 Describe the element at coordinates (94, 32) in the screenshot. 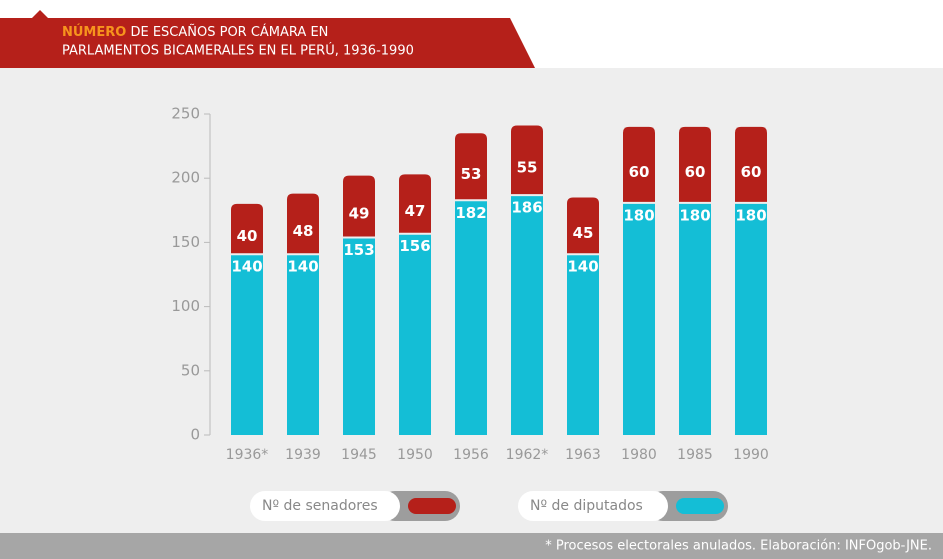

I see `title-highlight: NÚMERO` at that location.